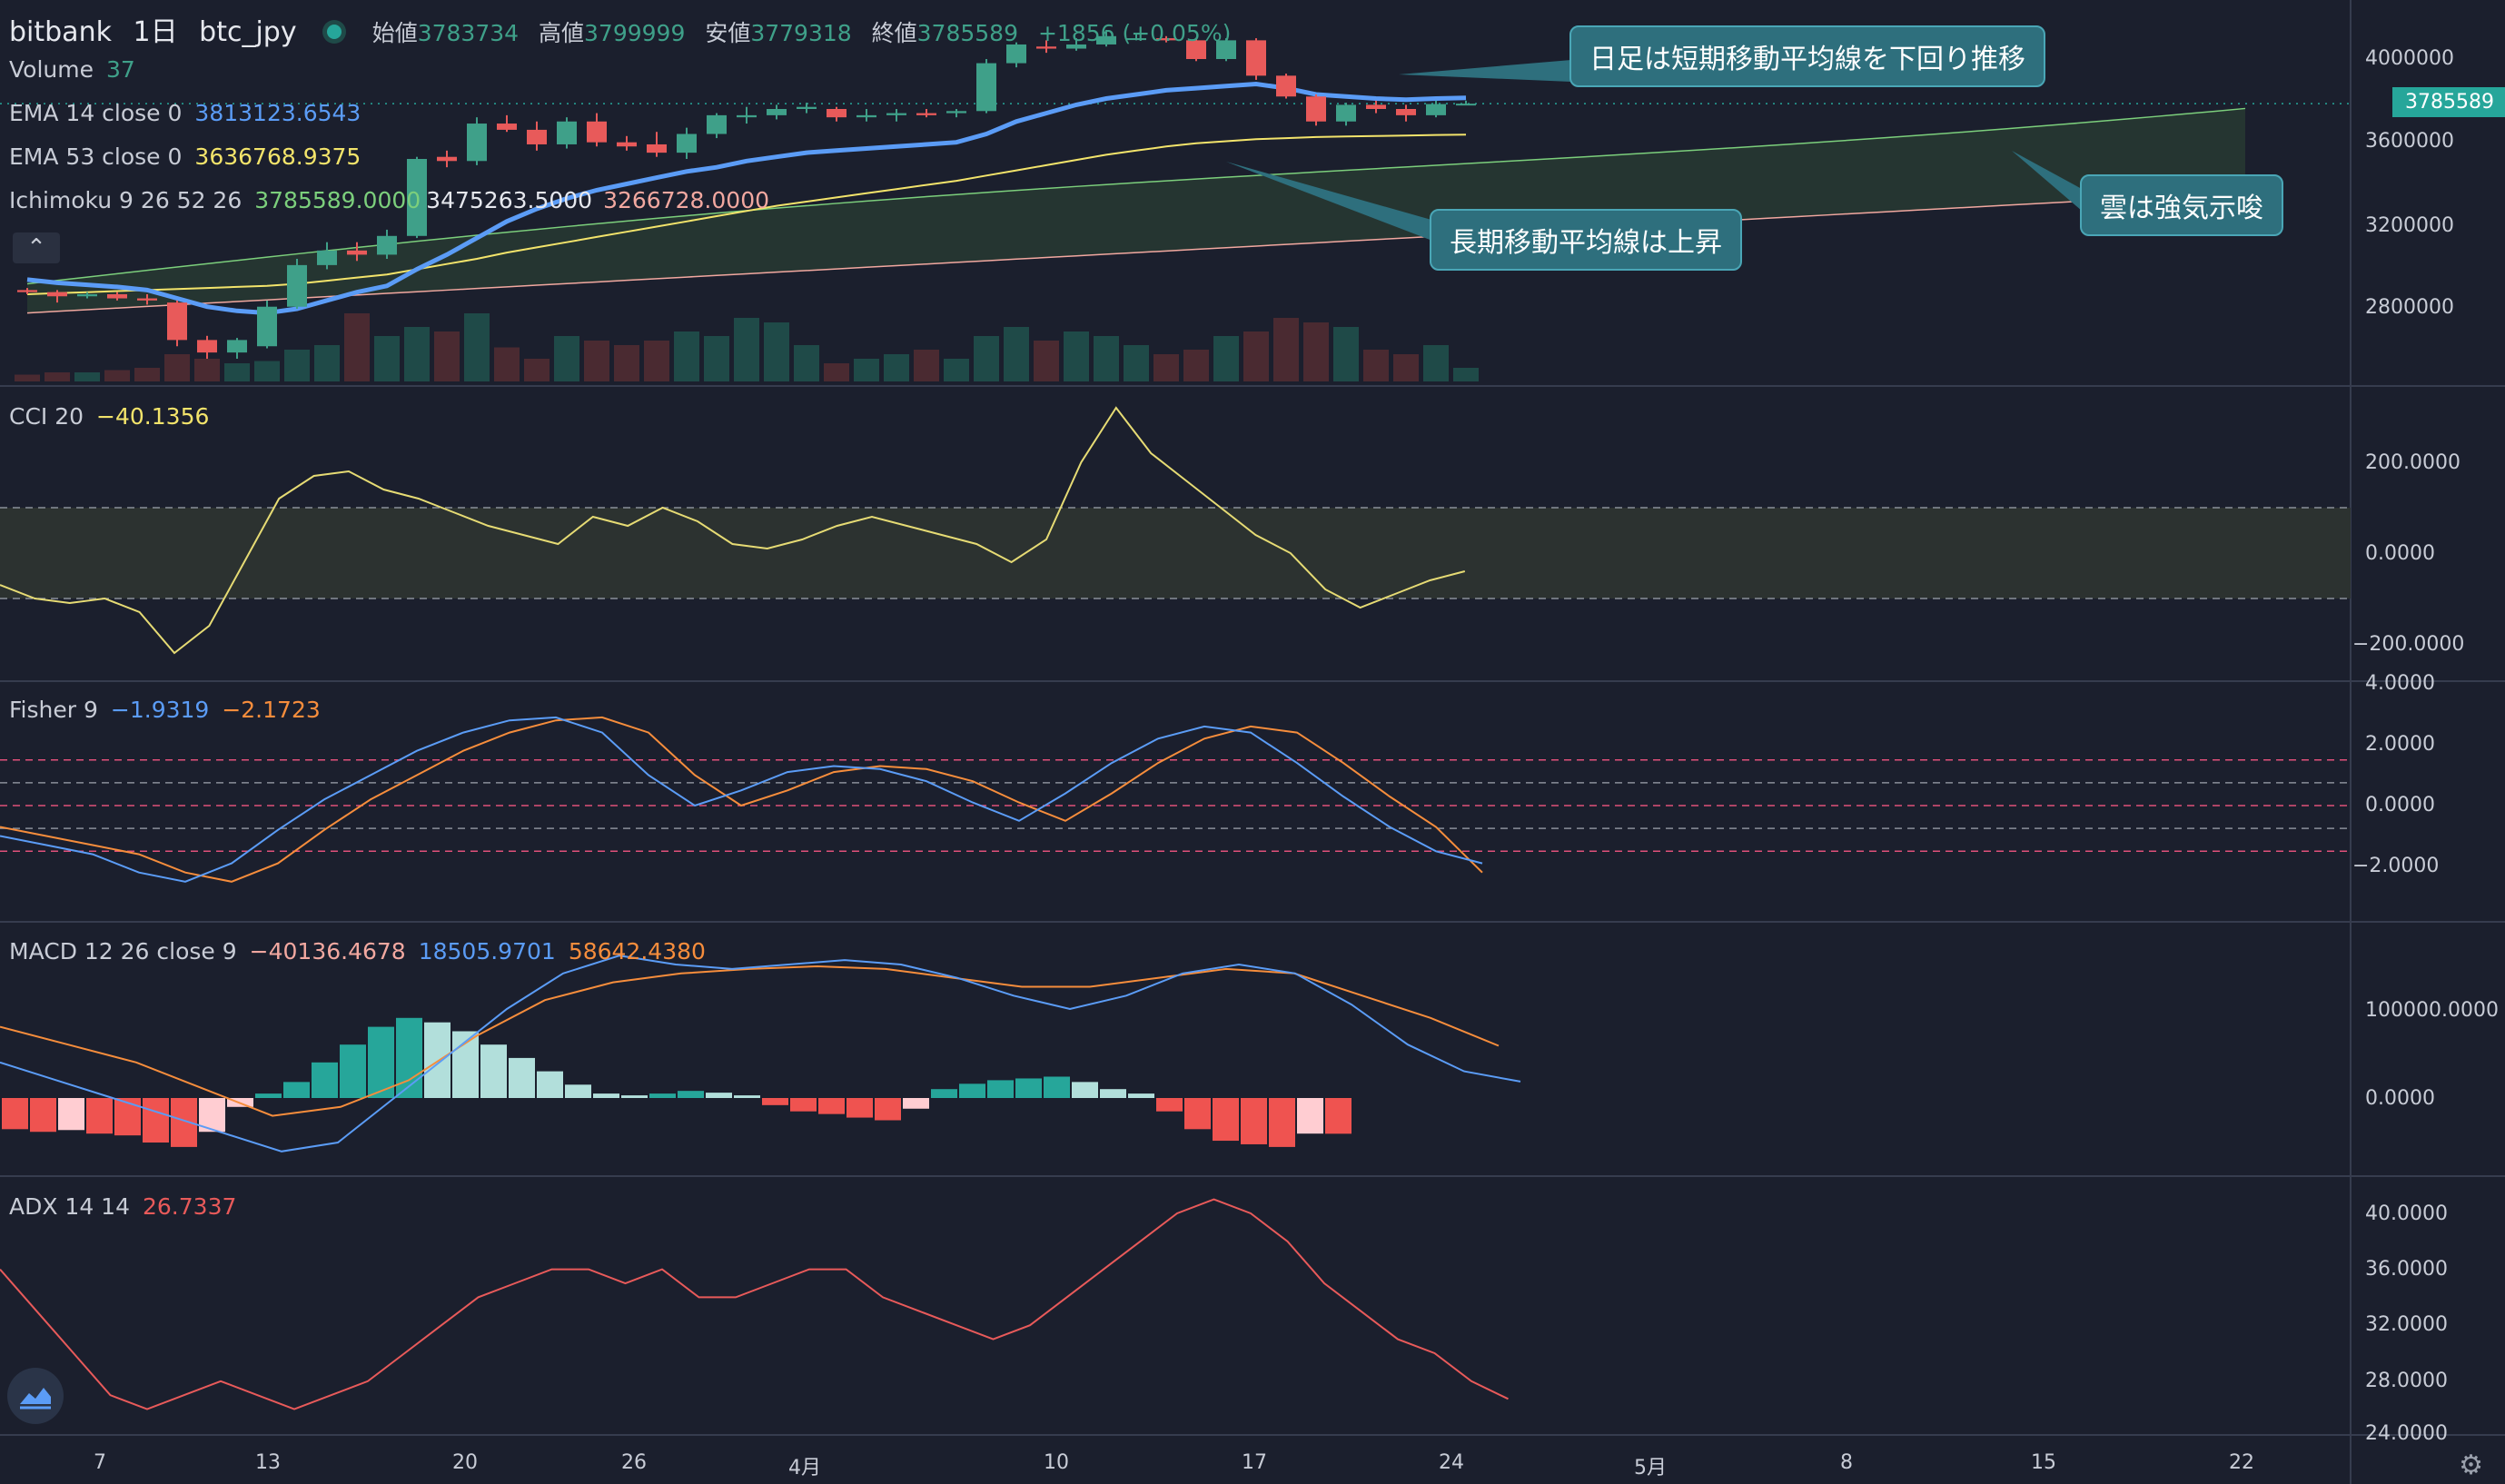  What do you see at coordinates (634, 1462) in the screenshot?
I see `time-axis-label: 26` at bounding box center [634, 1462].